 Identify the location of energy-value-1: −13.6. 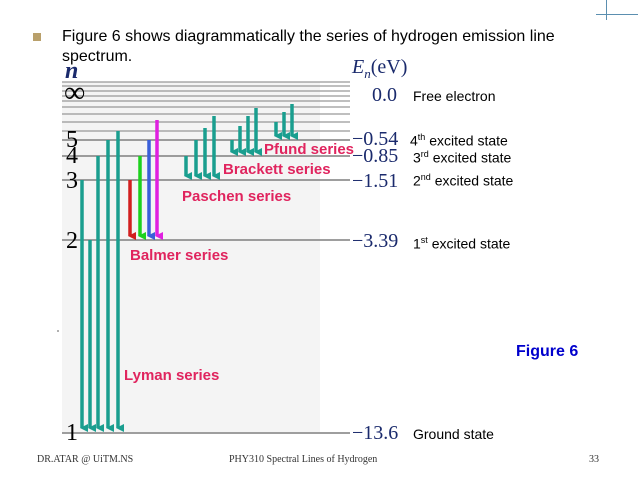
(375, 433).